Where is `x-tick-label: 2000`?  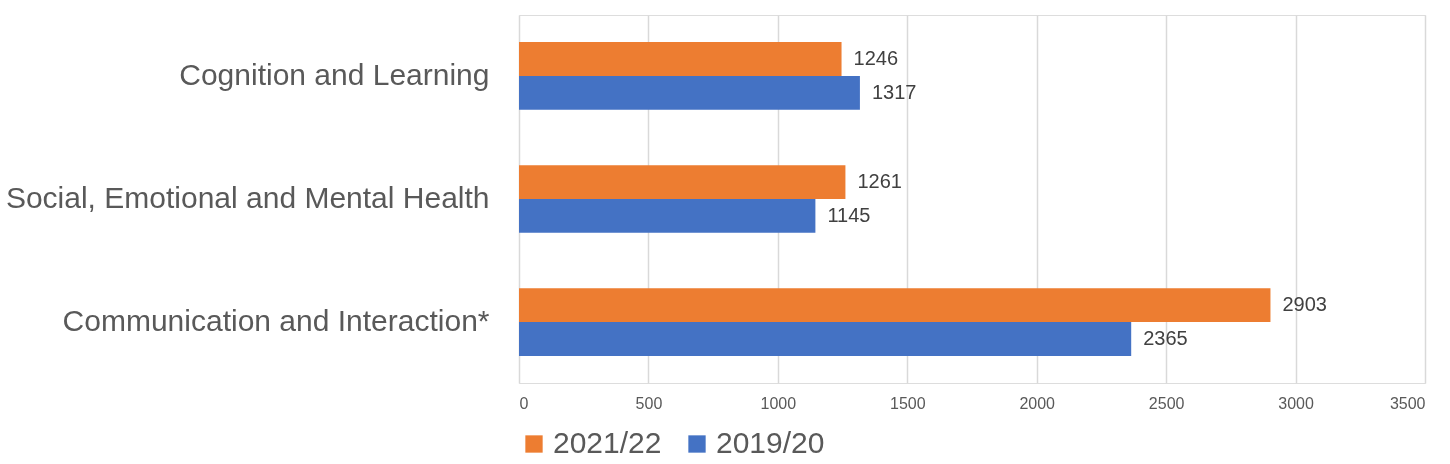
x-tick-label: 2000 is located at coordinates (1037, 403).